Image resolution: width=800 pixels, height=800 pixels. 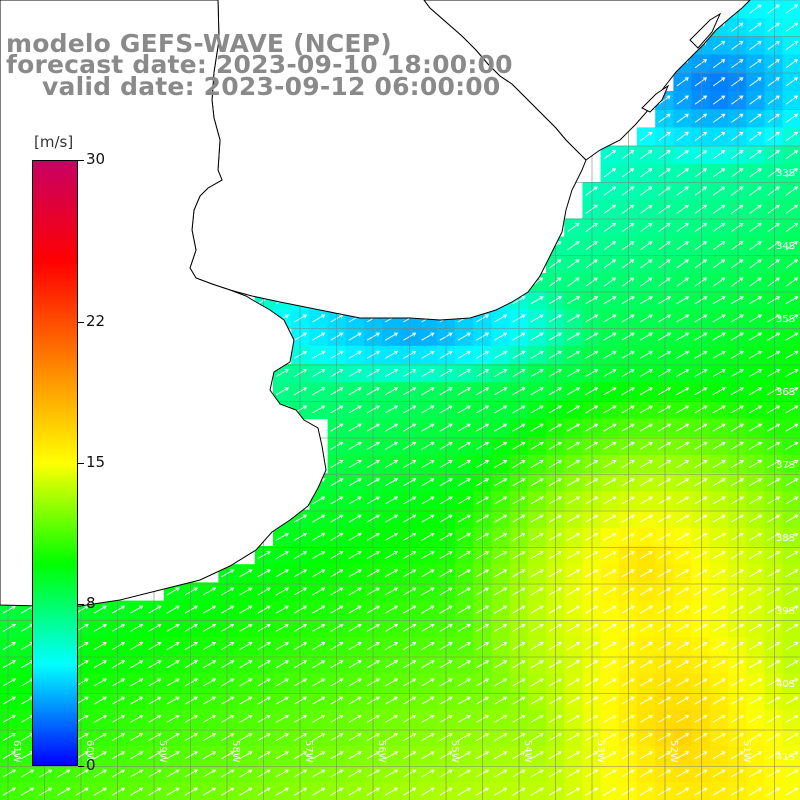 I want to click on latitude-label: 38S, so click(x=785, y=538).